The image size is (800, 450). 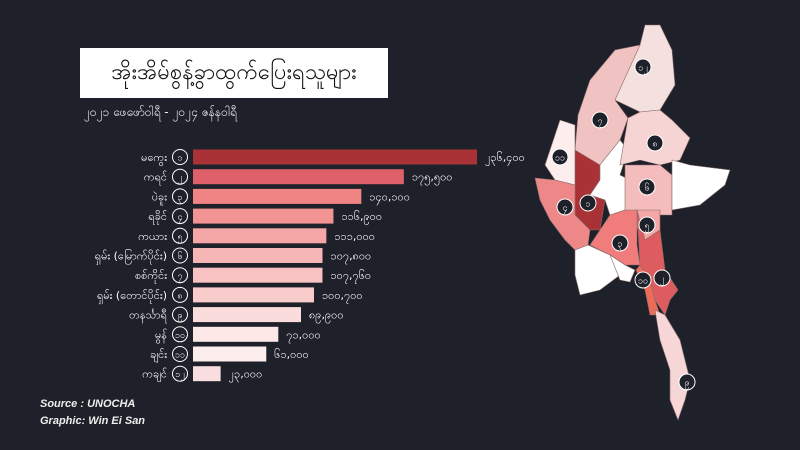 What do you see at coordinates (151, 276) in the screenshot?
I see `category-label: စစ်ကိုင်း` at bounding box center [151, 276].